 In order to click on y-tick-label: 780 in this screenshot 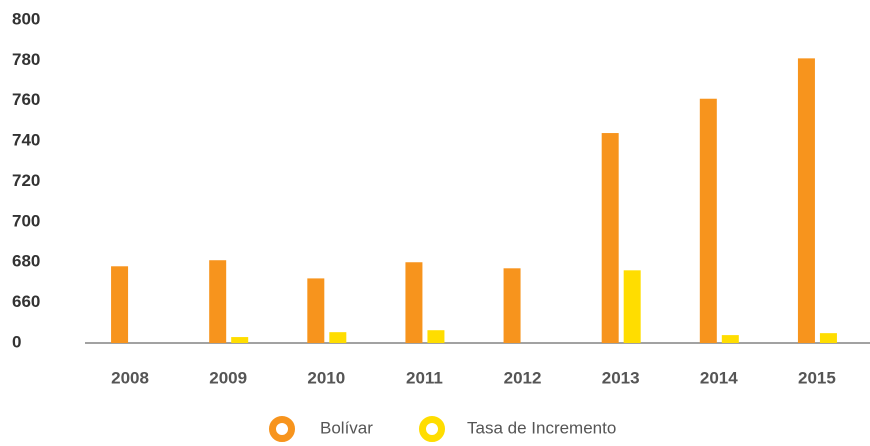, I will do `click(26, 59)`.